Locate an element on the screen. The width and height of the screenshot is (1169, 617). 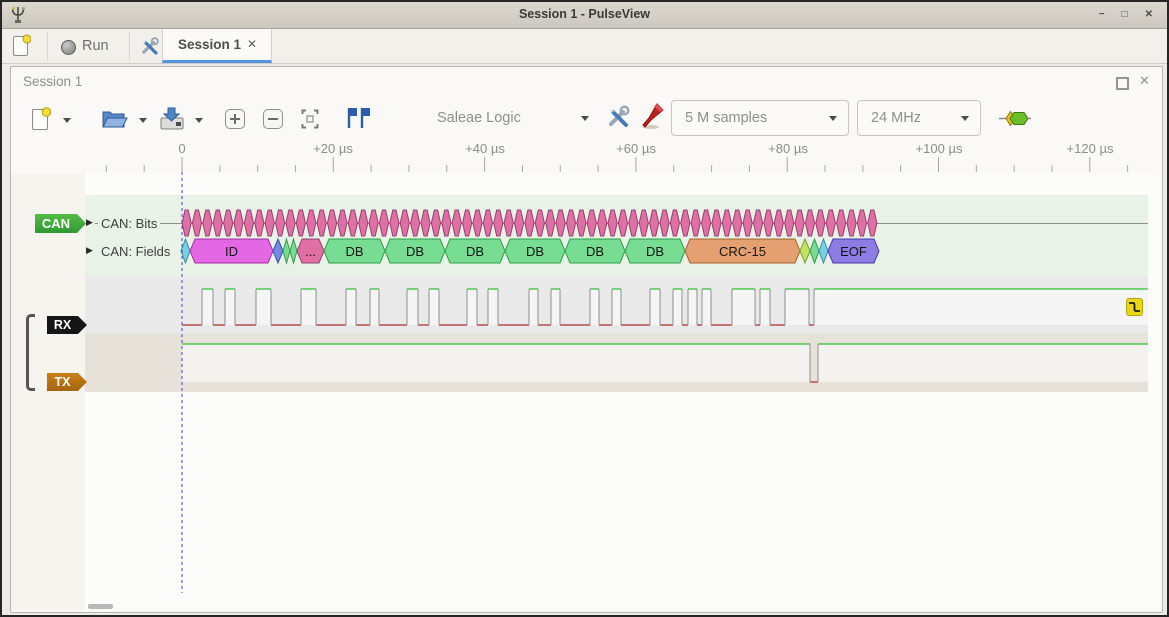
channel-tag-tx: TX is located at coordinates (67, 382).